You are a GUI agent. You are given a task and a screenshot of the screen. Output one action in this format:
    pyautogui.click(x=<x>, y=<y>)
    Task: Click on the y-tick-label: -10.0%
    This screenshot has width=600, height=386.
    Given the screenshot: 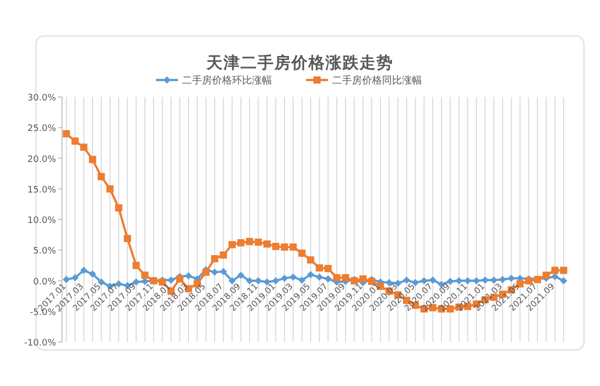 What is the action you would take?
    pyautogui.click(x=40, y=343)
    